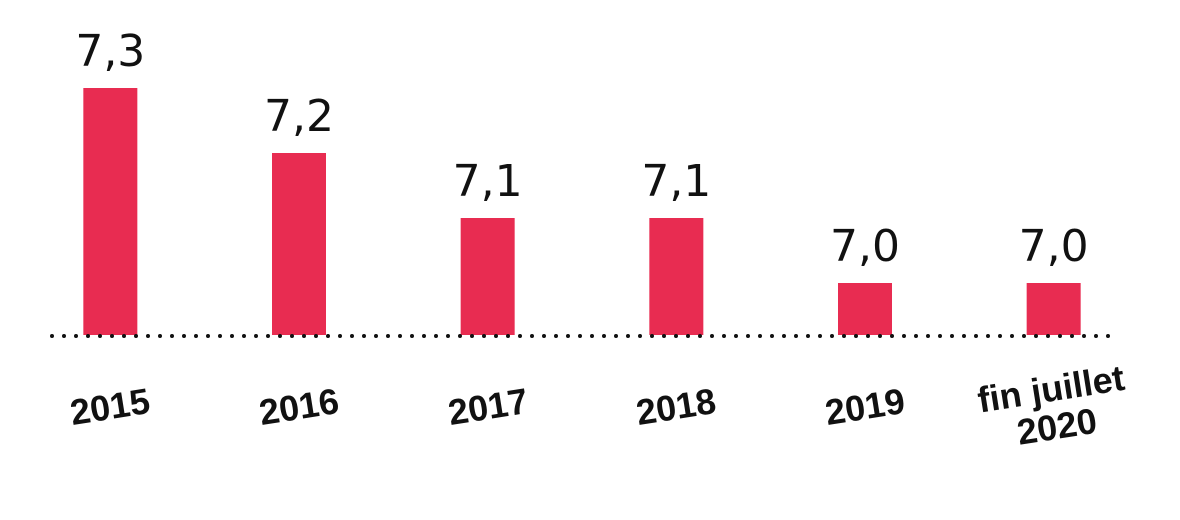 This screenshot has width=1180, height=520. What do you see at coordinates (299, 116) in the screenshot?
I see `value-label: 7,2` at bounding box center [299, 116].